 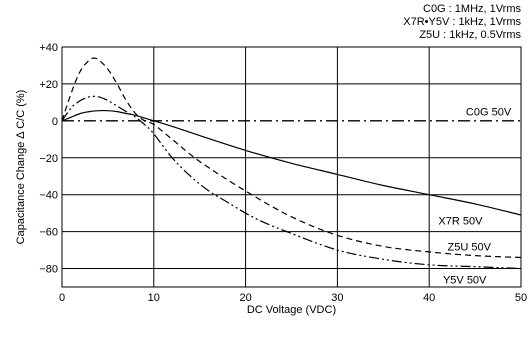 What do you see at coordinates (48, 48) in the screenshot?
I see `y-tick-label: +40` at bounding box center [48, 48].